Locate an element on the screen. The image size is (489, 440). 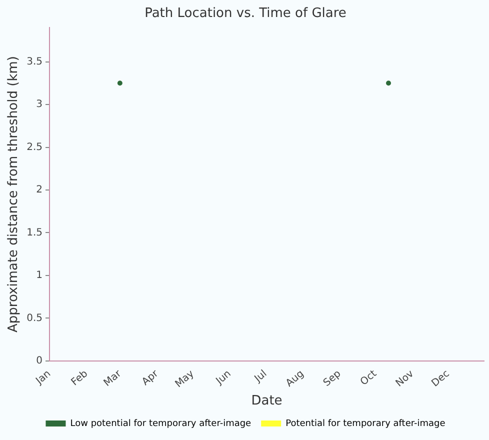
x-tick-label: Sep is located at coordinates (333, 378).